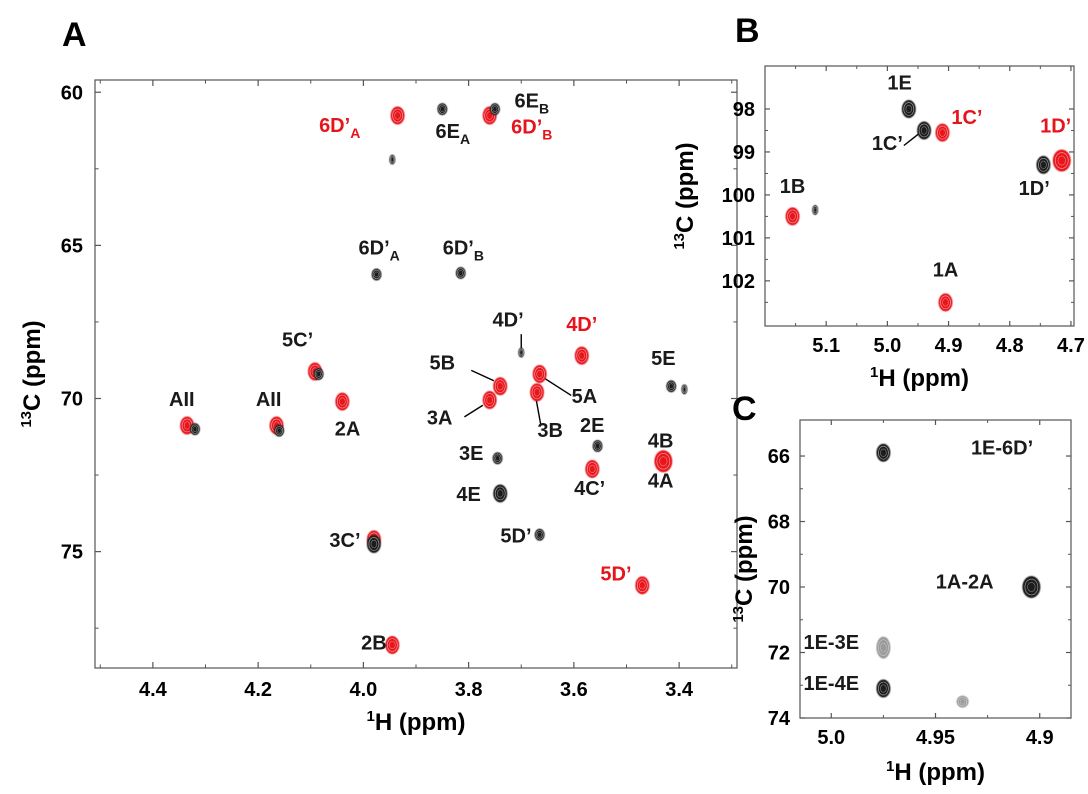 The height and width of the screenshot is (794, 1088). What do you see at coordinates (469, 690) in the screenshot?
I see `x-tick-label: 3.8` at bounding box center [469, 690].